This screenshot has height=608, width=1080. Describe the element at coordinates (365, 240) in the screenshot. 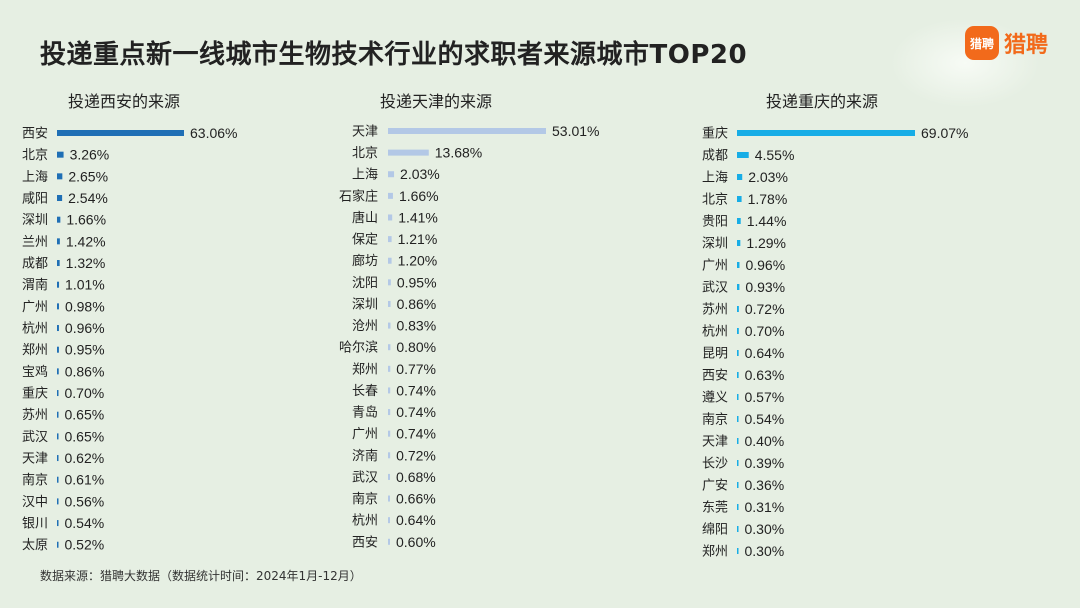

I see `category-label: 保定` at that location.